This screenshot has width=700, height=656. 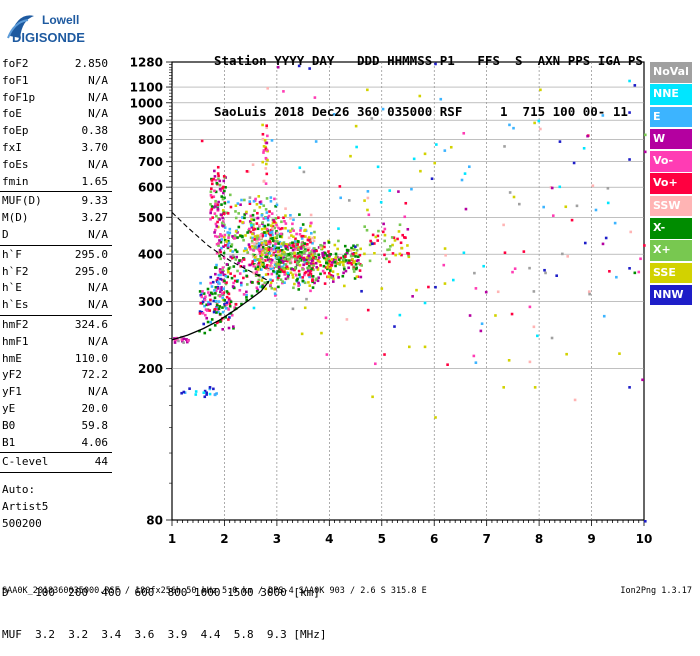 What do you see at coordinates (56, 64) in the screenshot?
I see `param-row: foF2 2.850` at bounding box center [56, 64].